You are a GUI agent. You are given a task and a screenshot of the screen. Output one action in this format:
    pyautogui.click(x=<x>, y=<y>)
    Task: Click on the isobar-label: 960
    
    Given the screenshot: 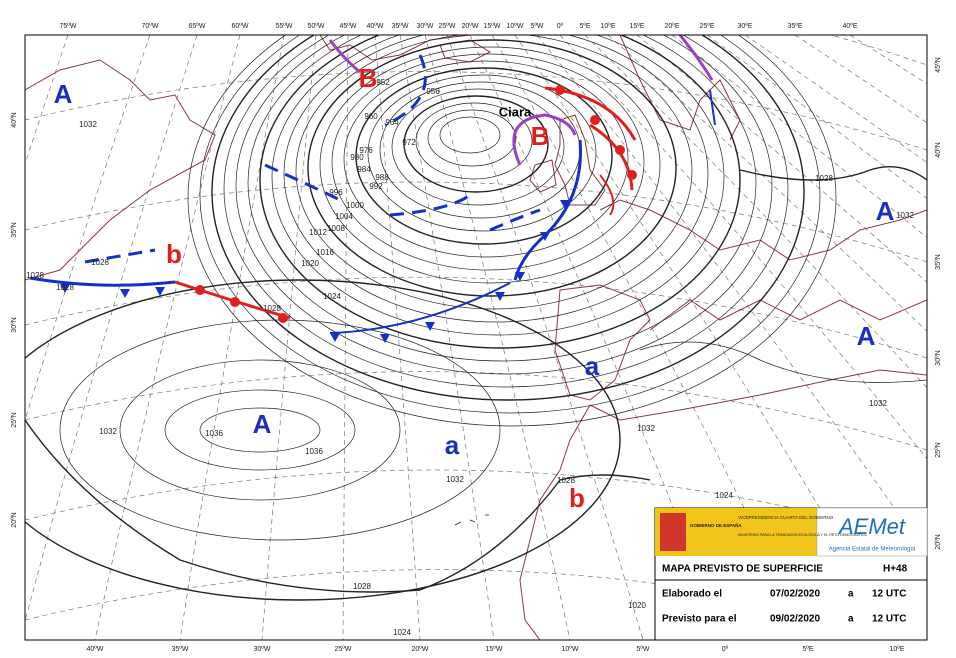 What is the action you would take?
    pyautogui.click(x=371, y=116)
    